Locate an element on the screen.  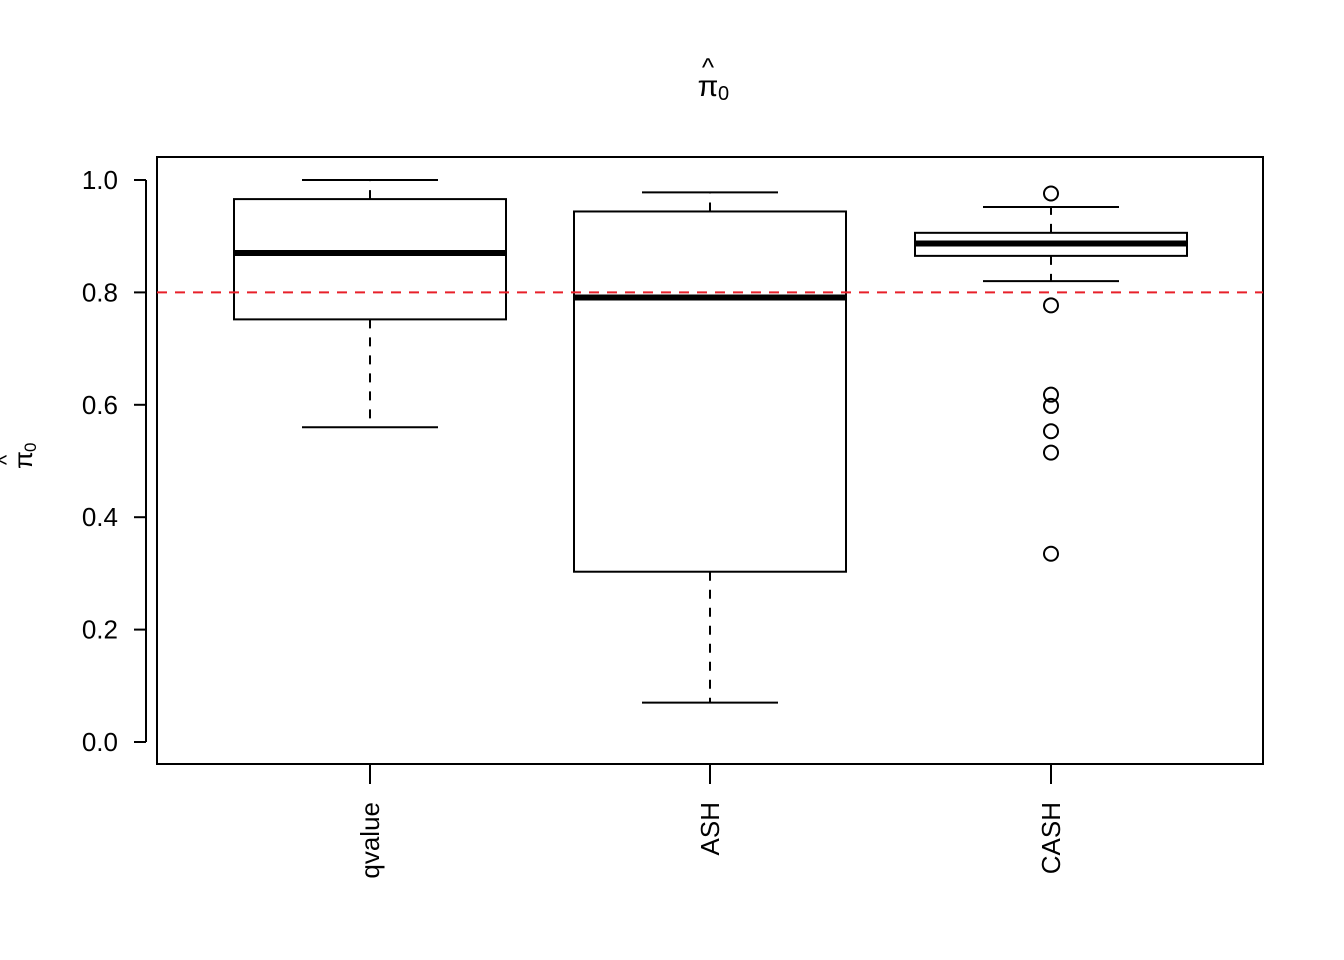
box-ash is located at coordinates (710, 447).